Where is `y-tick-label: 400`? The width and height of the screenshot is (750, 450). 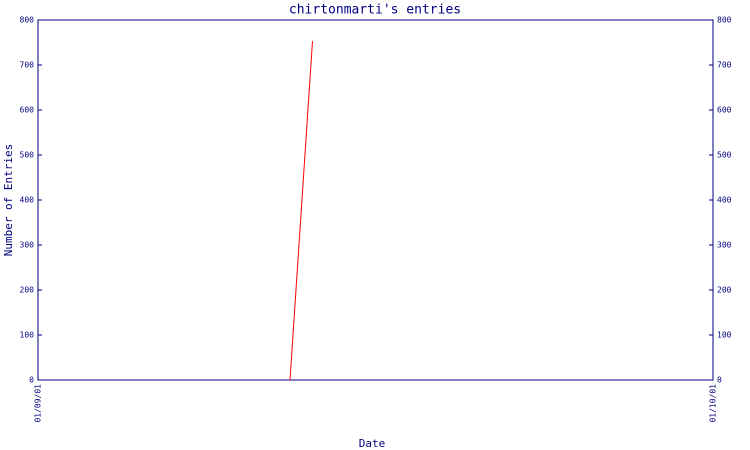 y-tick-label: 400 is located at coordinates (27, 200).